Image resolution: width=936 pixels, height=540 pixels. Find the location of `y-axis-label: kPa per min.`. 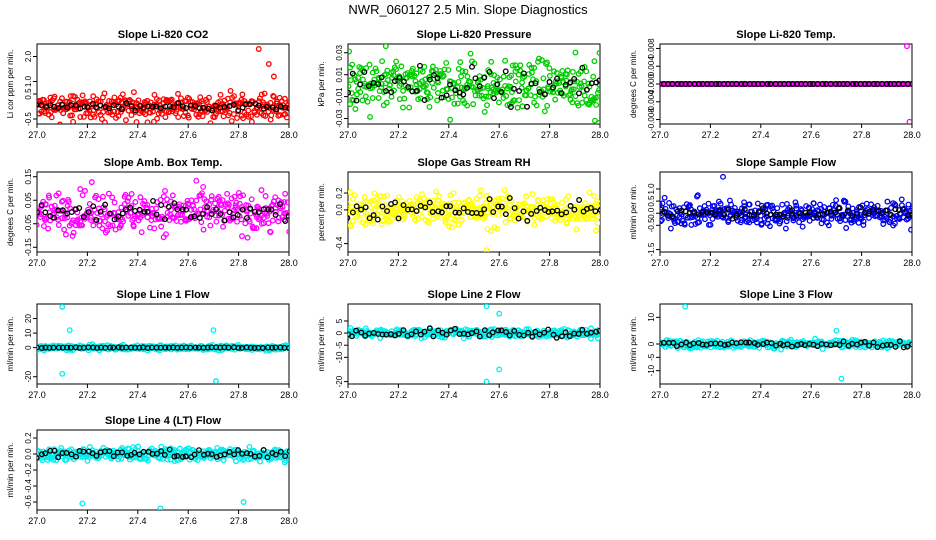

y-axis-label: kPa per min. is located at coordinates (321, 84).